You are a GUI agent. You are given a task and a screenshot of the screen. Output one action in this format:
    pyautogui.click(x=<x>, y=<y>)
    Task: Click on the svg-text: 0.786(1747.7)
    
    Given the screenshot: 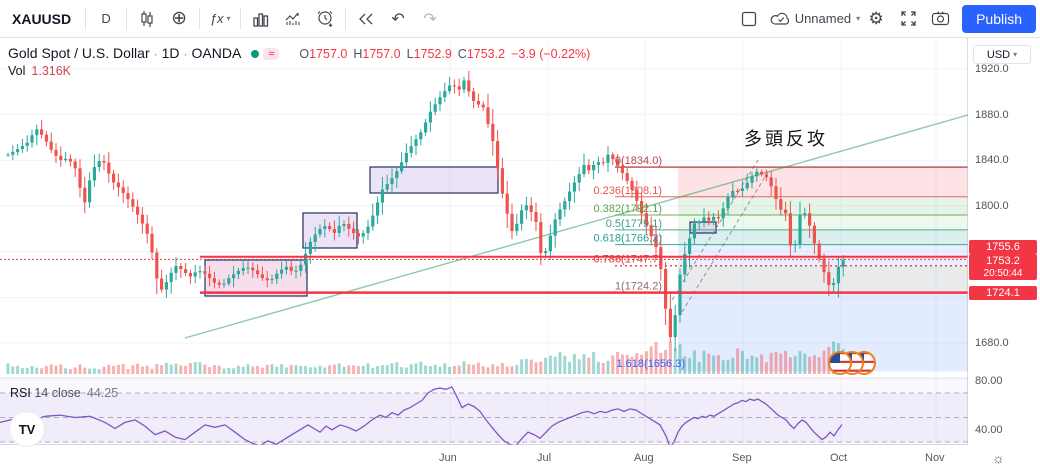 What is the action you would take?
    pyautogui.click(x=628, y=260)
    